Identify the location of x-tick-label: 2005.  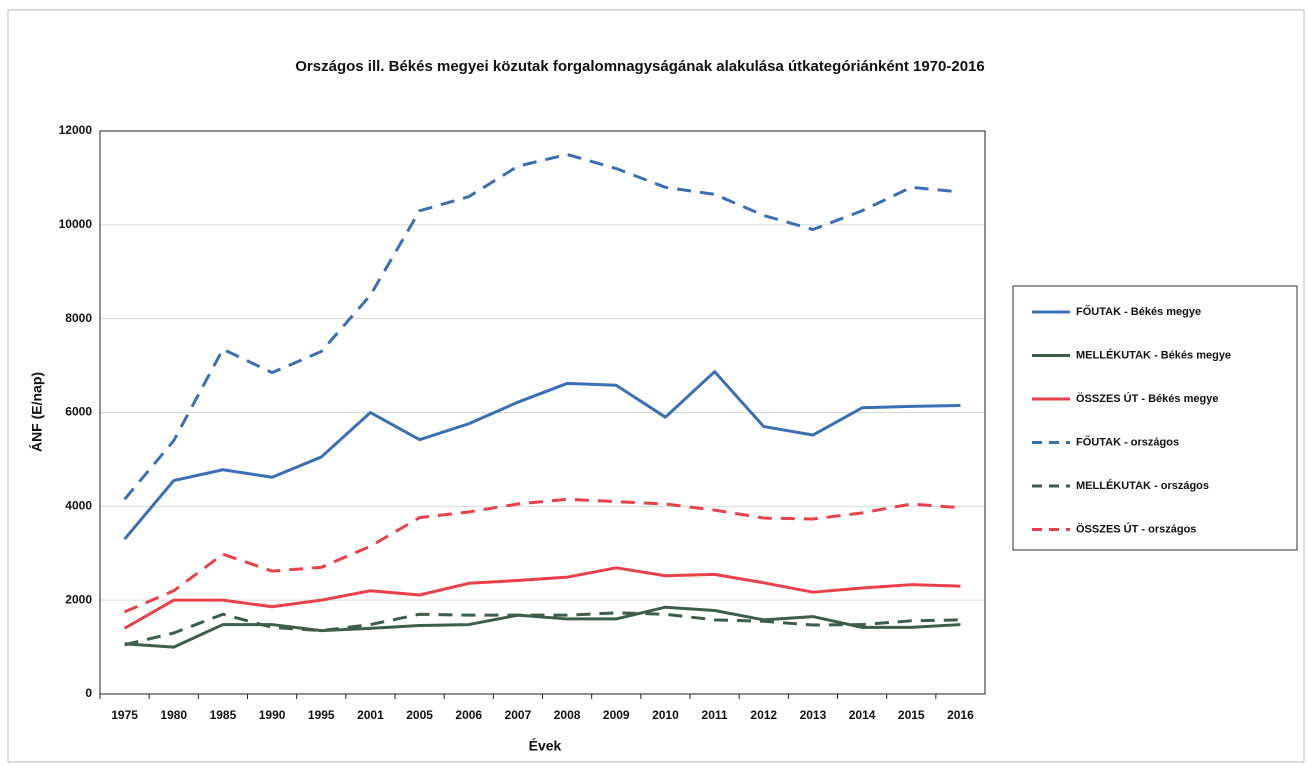
(419, 715).